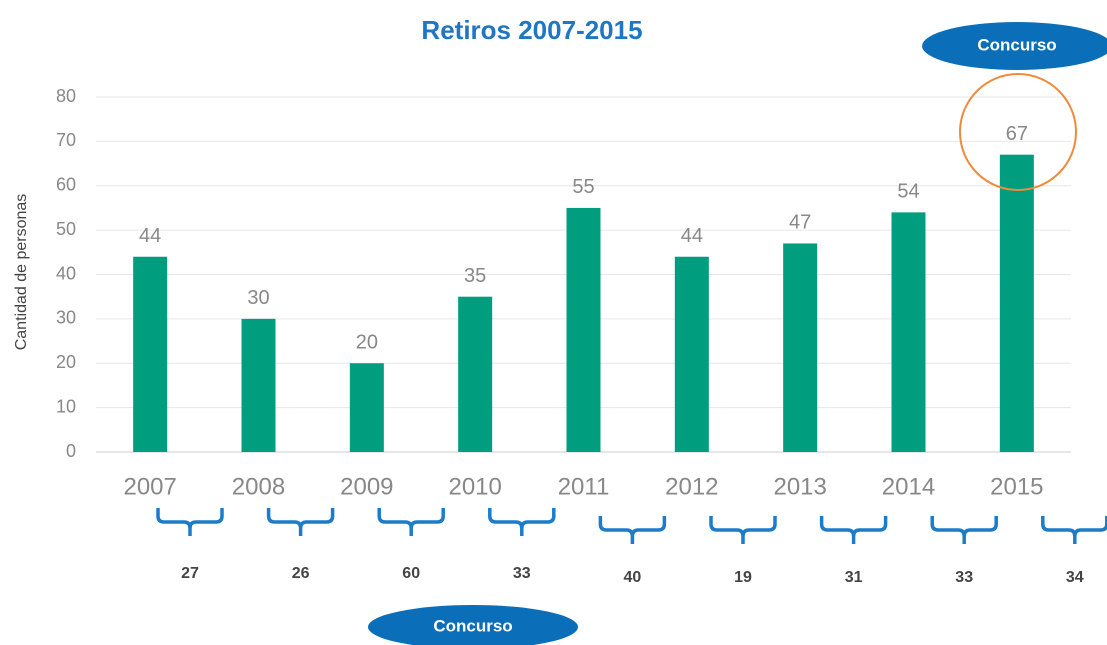  I want to click on x-tick-label: 2011, so click(584, 486).